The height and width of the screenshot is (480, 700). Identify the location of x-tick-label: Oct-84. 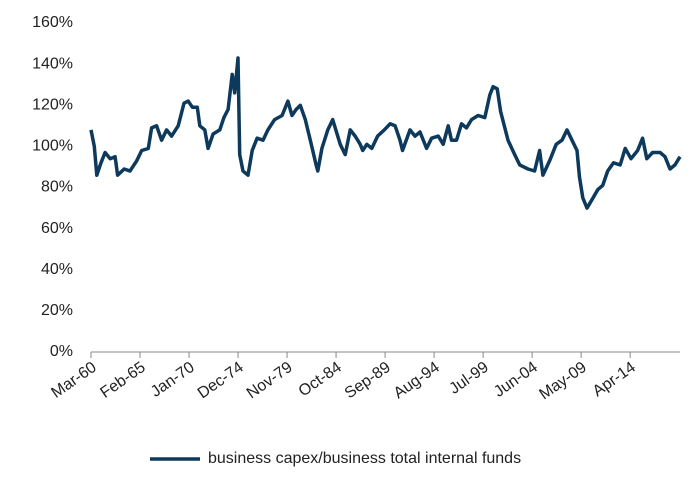
(320, 380).